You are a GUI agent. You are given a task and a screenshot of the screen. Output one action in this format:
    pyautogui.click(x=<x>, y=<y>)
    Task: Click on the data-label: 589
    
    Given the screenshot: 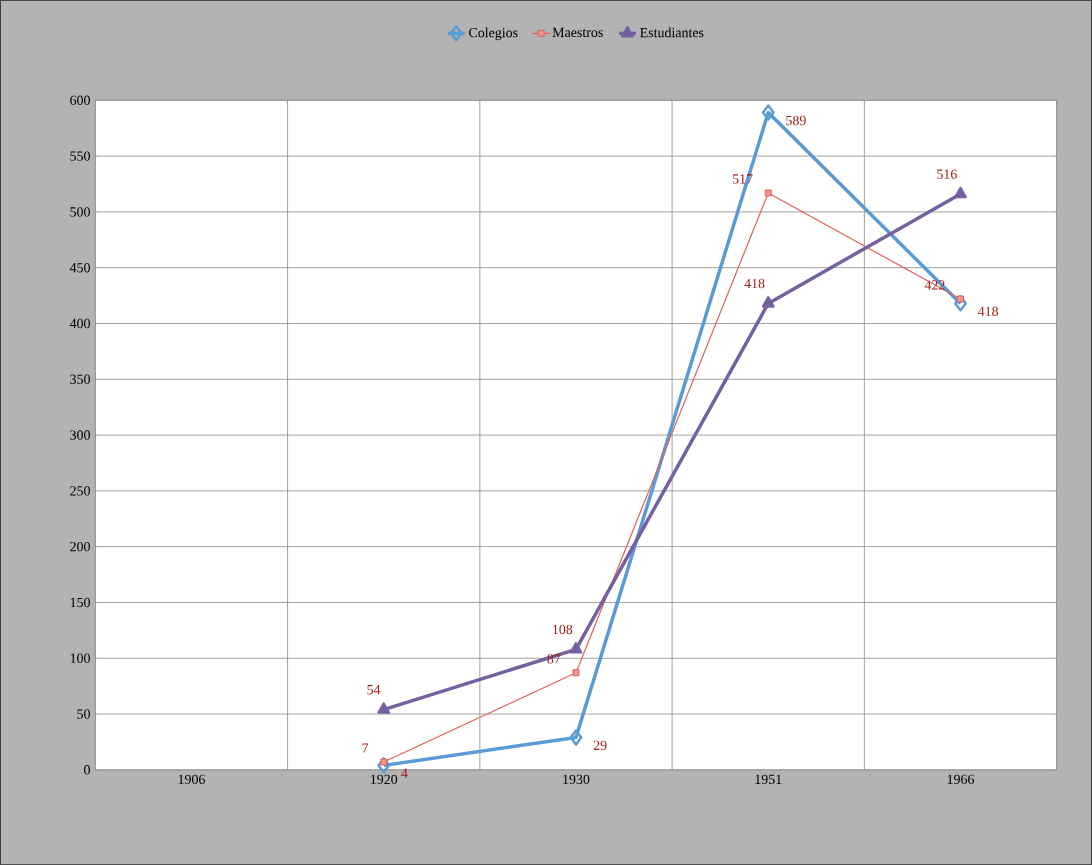 What is the action you would take?
    pyautogui.click(x=796, y=120)
    